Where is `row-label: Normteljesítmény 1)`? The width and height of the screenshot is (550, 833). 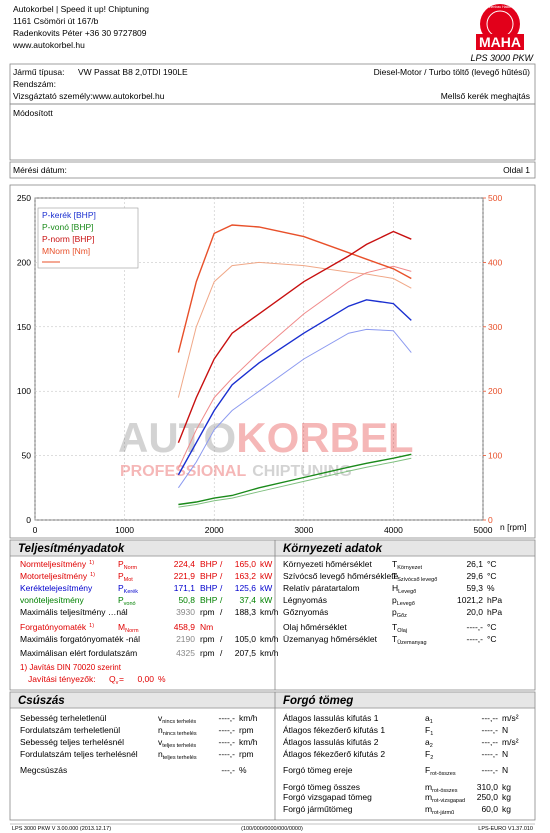
row-label: Normteljesítmény 1) is located at coordinates (57, 564).